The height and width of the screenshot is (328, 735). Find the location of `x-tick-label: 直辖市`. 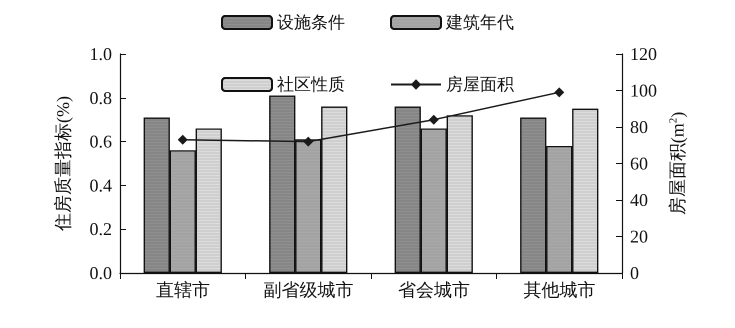

x-tick-label: 直辖市 is located at coordinates (183, 290).